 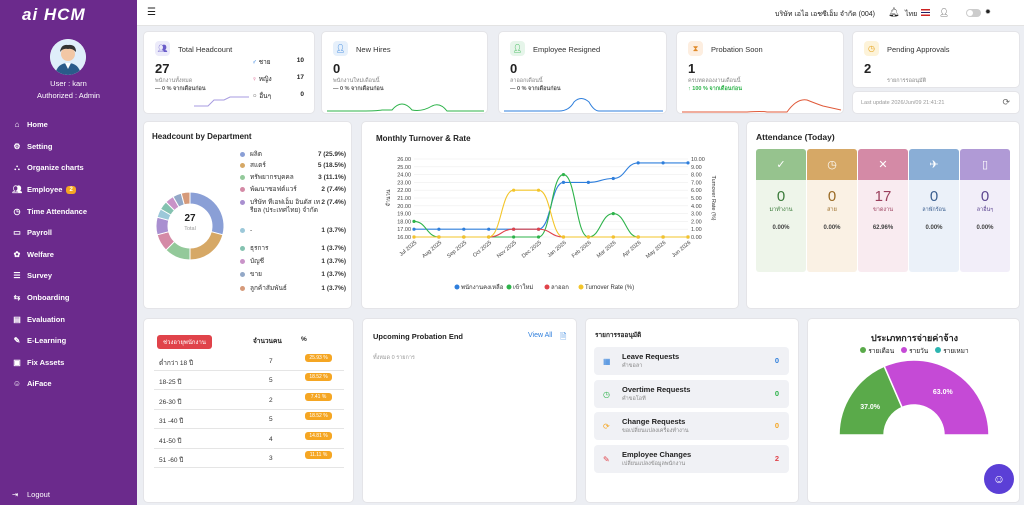 I want to click on sidebar-item-survey: ☰ Survey, so click(x=49, y=276).